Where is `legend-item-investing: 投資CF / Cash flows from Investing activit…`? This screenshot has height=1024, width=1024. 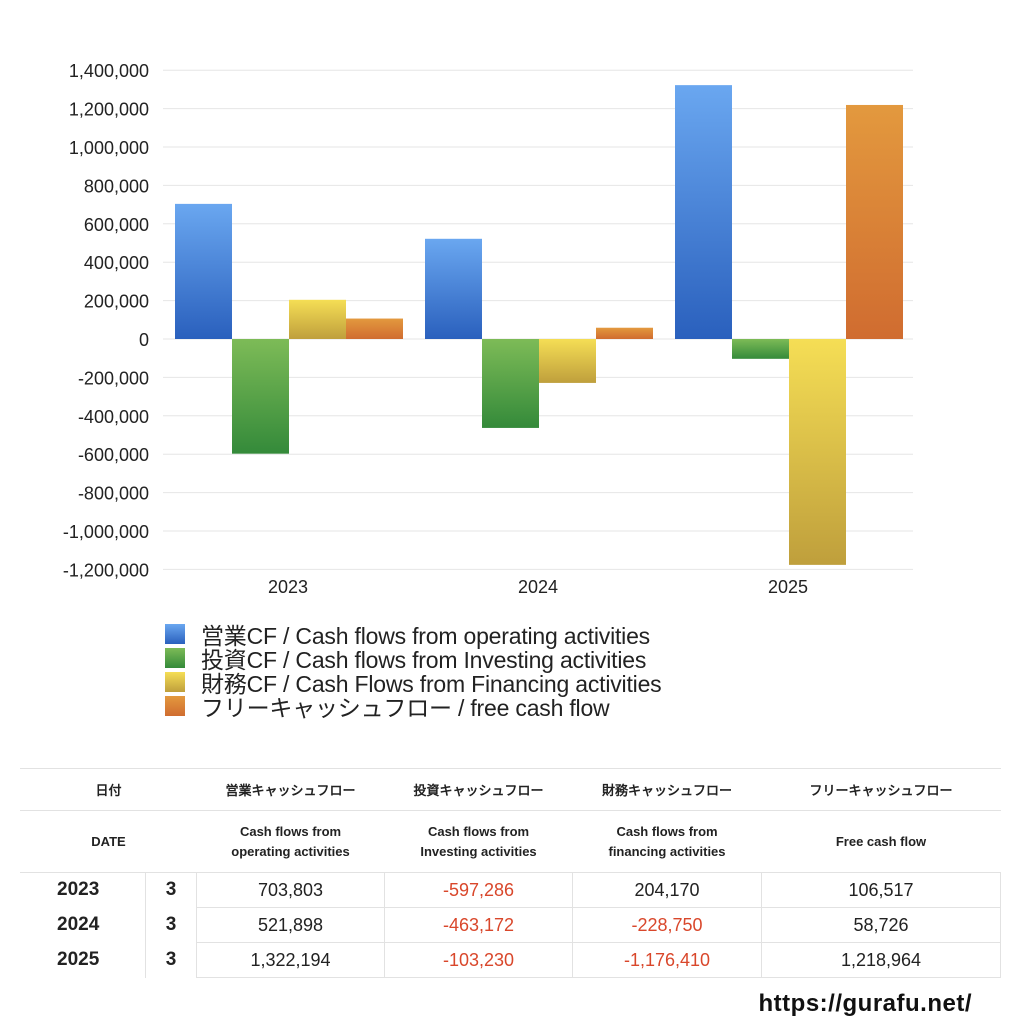 legend-item-investing: 投資CF / Cash flows from Investing activit… is located at coordinates (413, 659).